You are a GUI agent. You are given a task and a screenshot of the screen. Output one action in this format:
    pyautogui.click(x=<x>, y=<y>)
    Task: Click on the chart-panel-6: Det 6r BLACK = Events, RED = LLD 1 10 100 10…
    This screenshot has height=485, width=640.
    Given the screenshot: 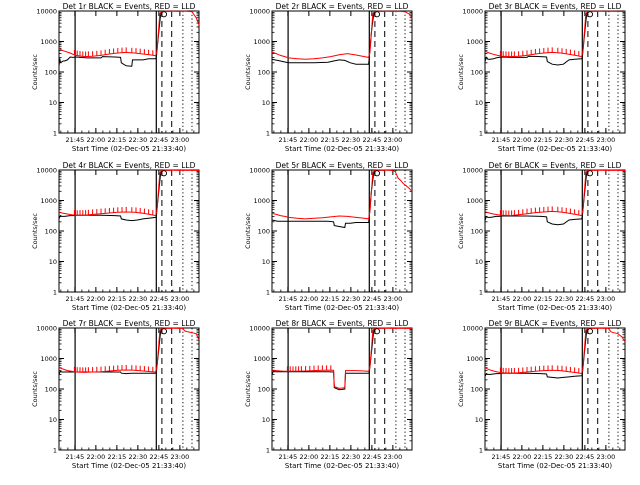 What is the action you would take?
    pyautogui.click(x=541, y=236)
    